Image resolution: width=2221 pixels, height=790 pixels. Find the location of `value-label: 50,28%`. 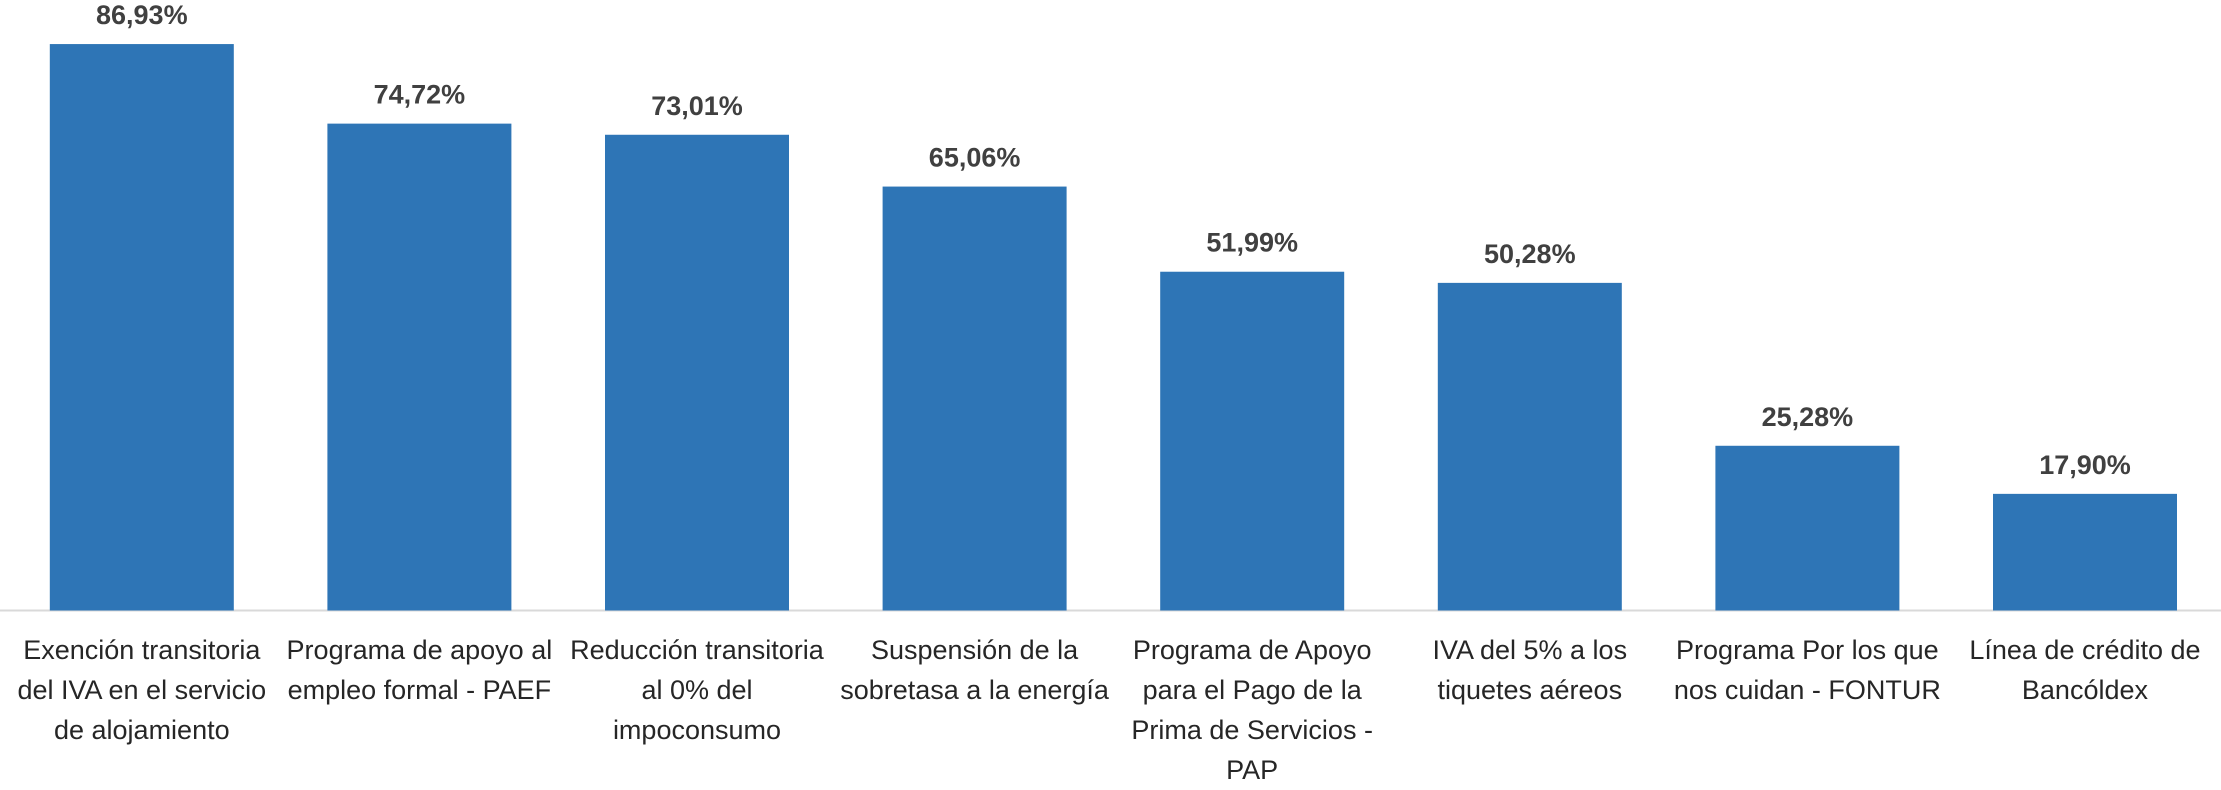

value-label: 50,28% is located at coordinates (1530, 254).